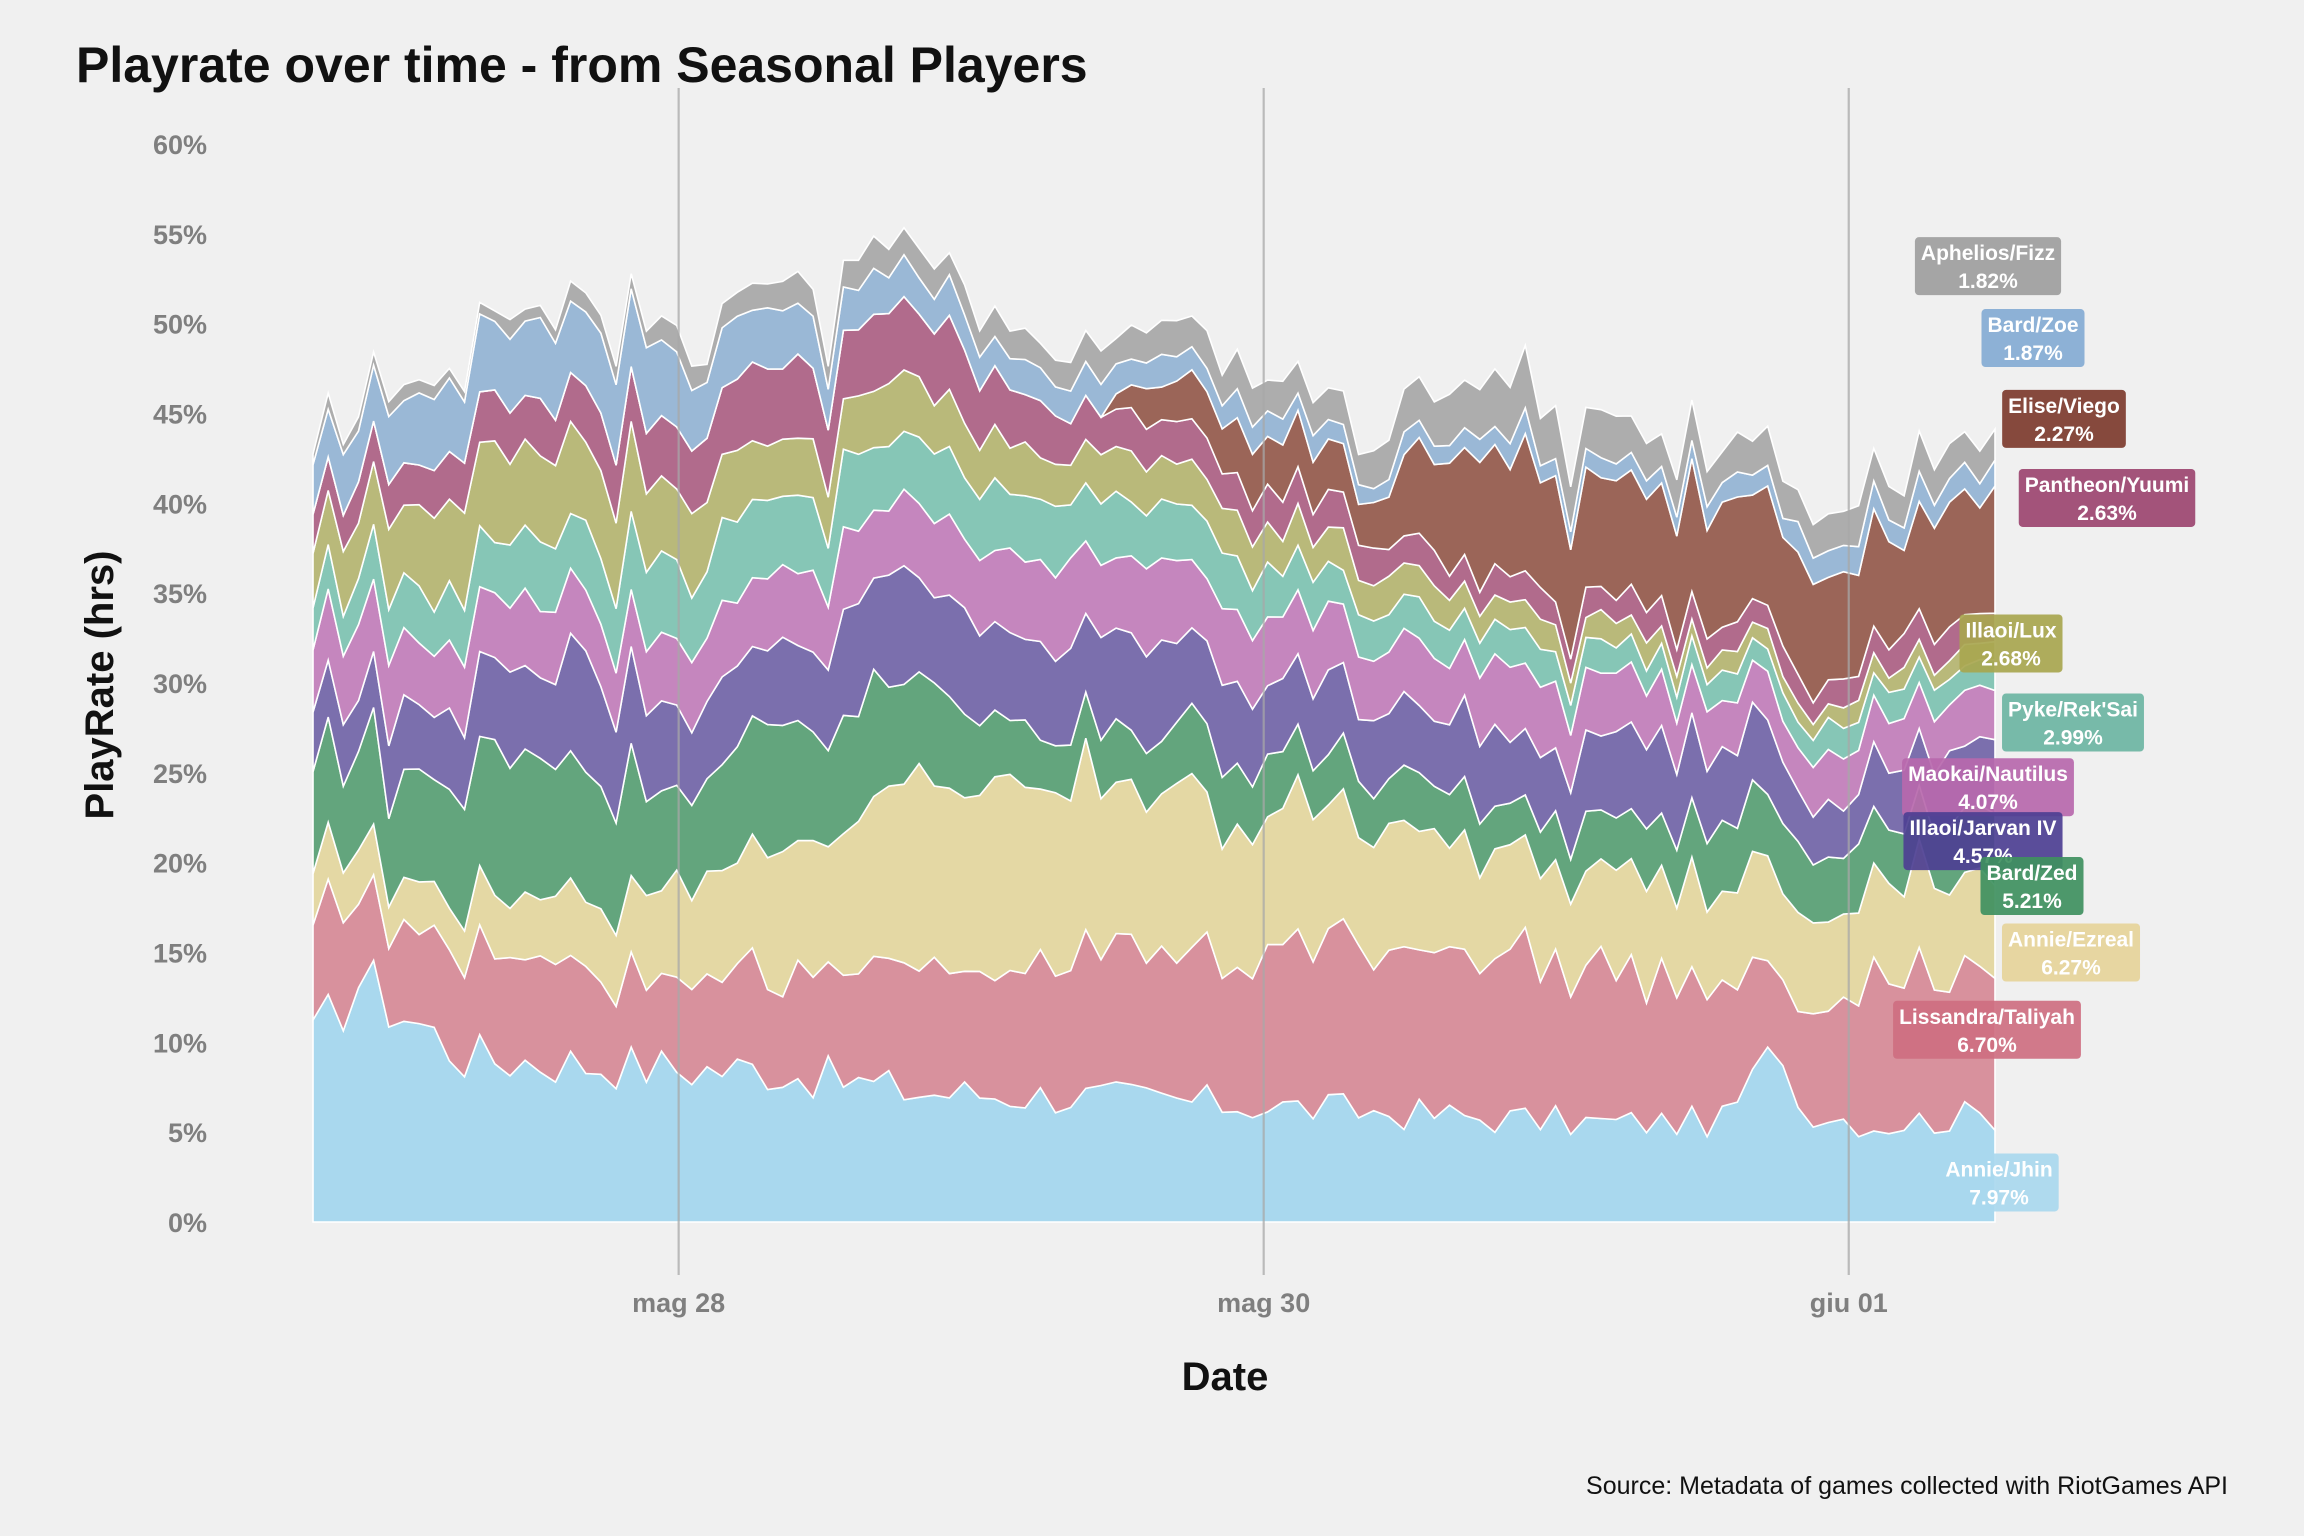 The height and width of the screenshot is (1536, 2304). What do you see at coordinates (1849, 1303) in the screenshot?
I see `x-tick-label: giu 01` at bounding box center [1849, 1303].